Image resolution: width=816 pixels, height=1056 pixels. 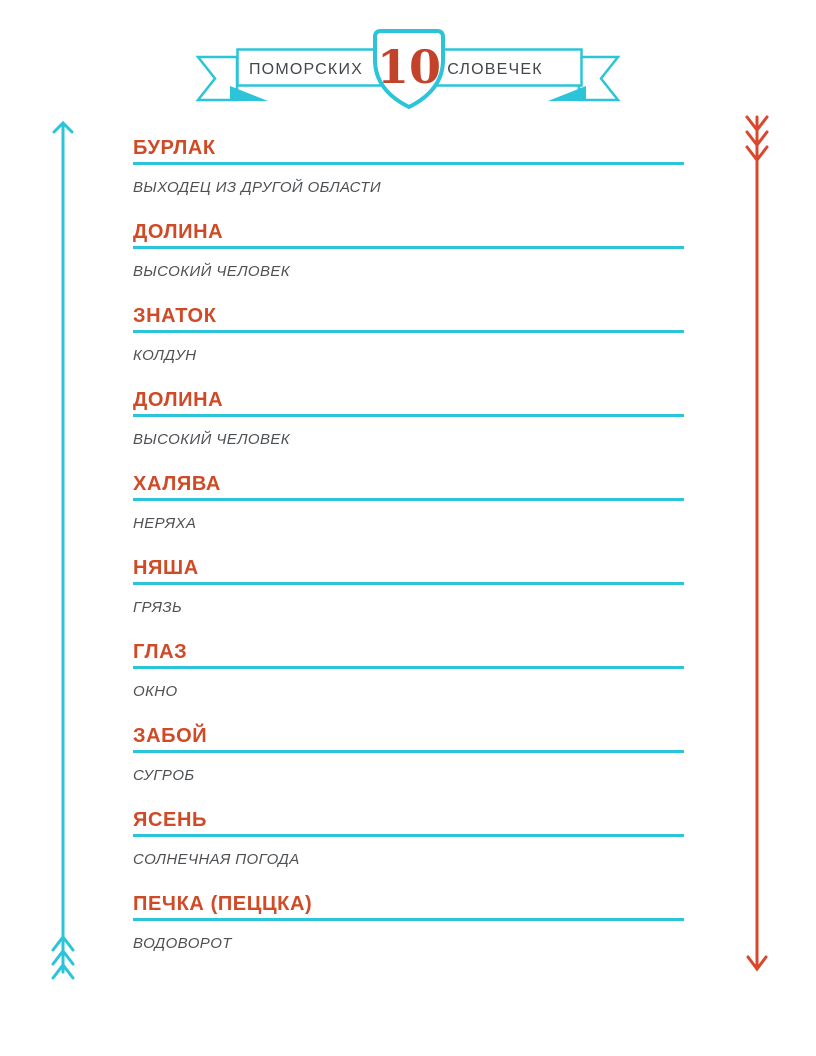 I want to click on ribbon-label-left: ПОМОРСКИХ, so click(x=306, y=69).